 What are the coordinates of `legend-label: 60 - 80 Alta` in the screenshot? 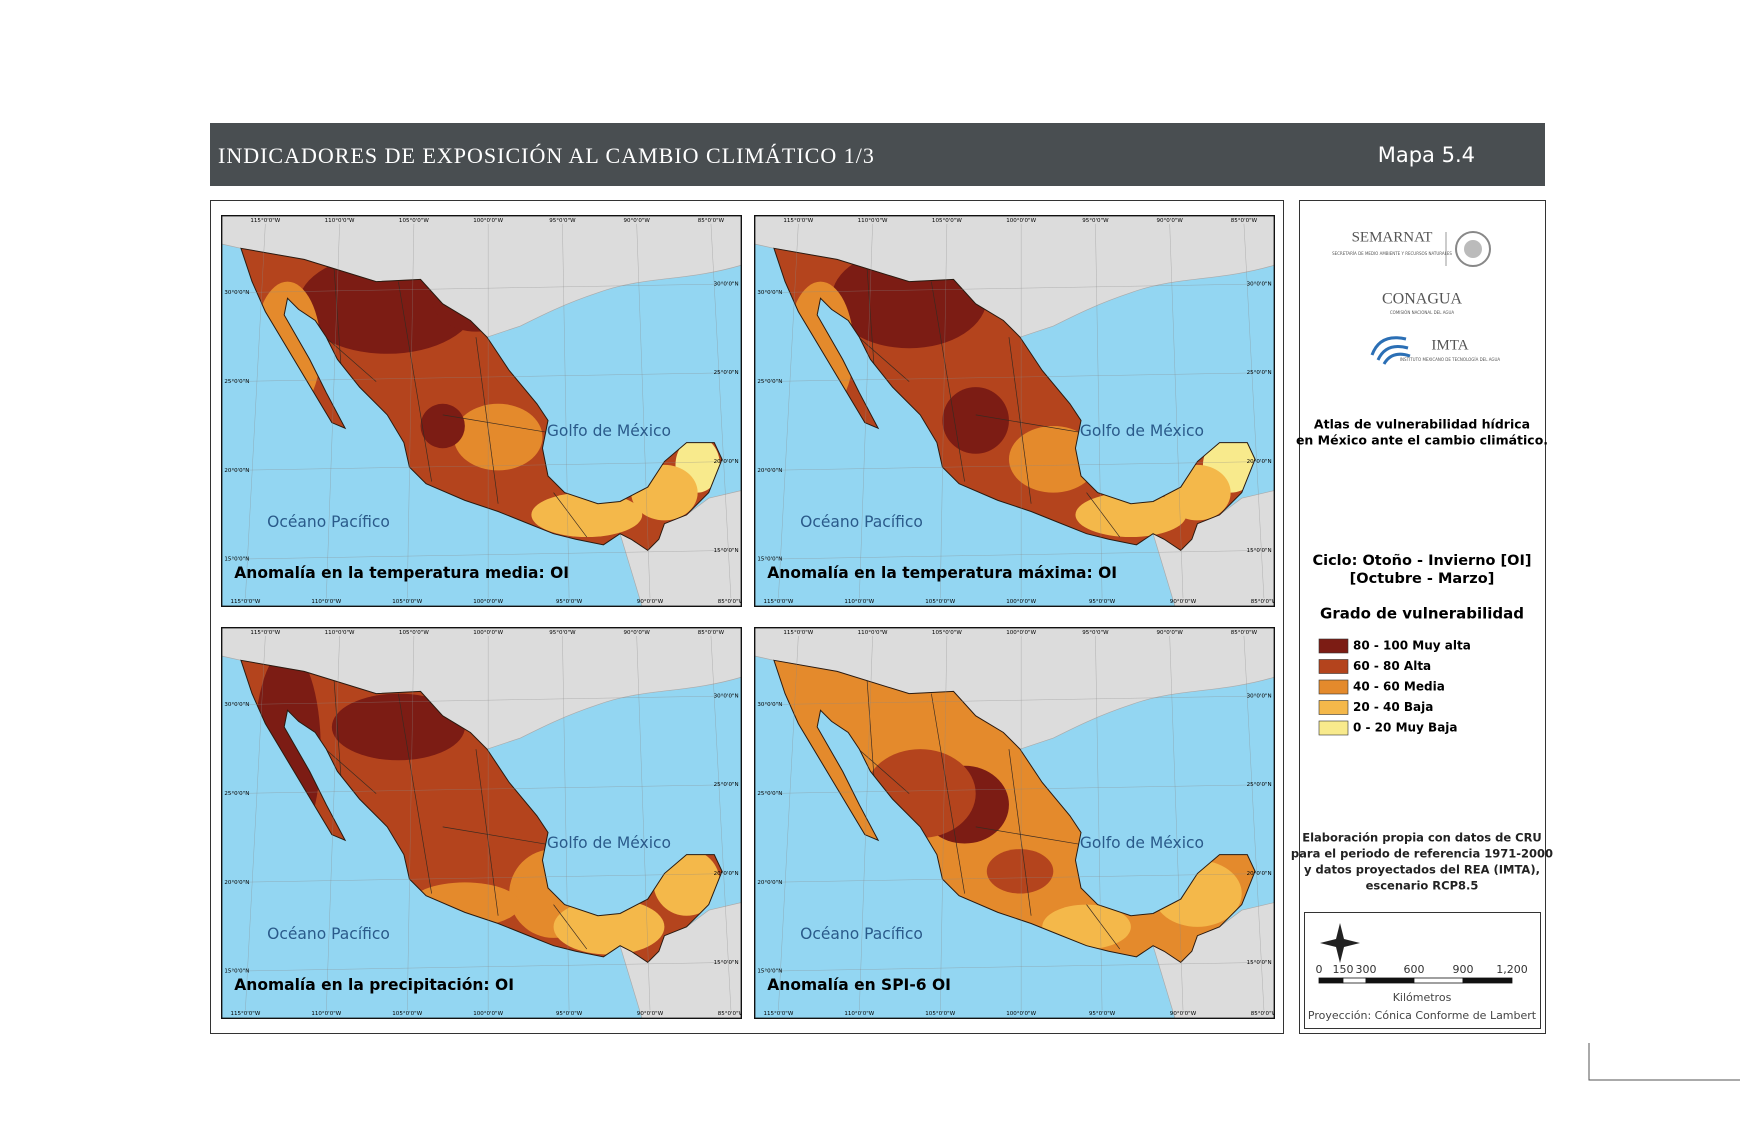 It's located at (1392, 666).